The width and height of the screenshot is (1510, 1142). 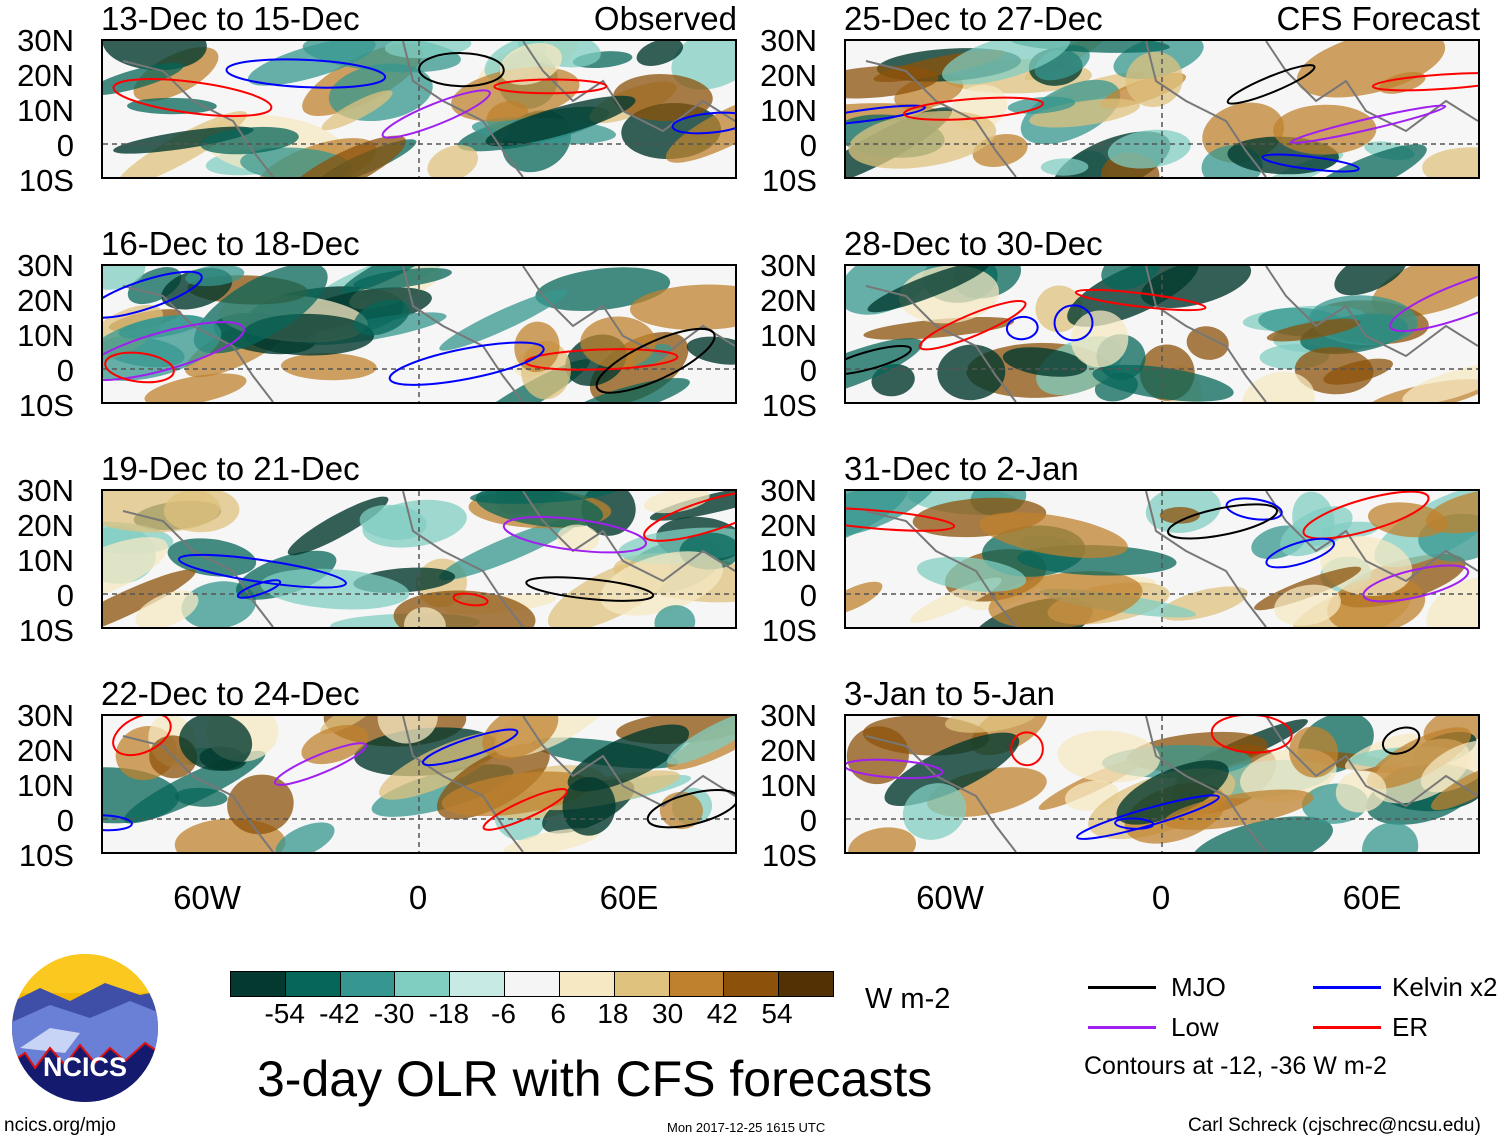 What do you see at coordinates (60, 1125) in the screenshot?
I see `footer-url: ncics.org/mjo` at bounding box center [60, 1125].